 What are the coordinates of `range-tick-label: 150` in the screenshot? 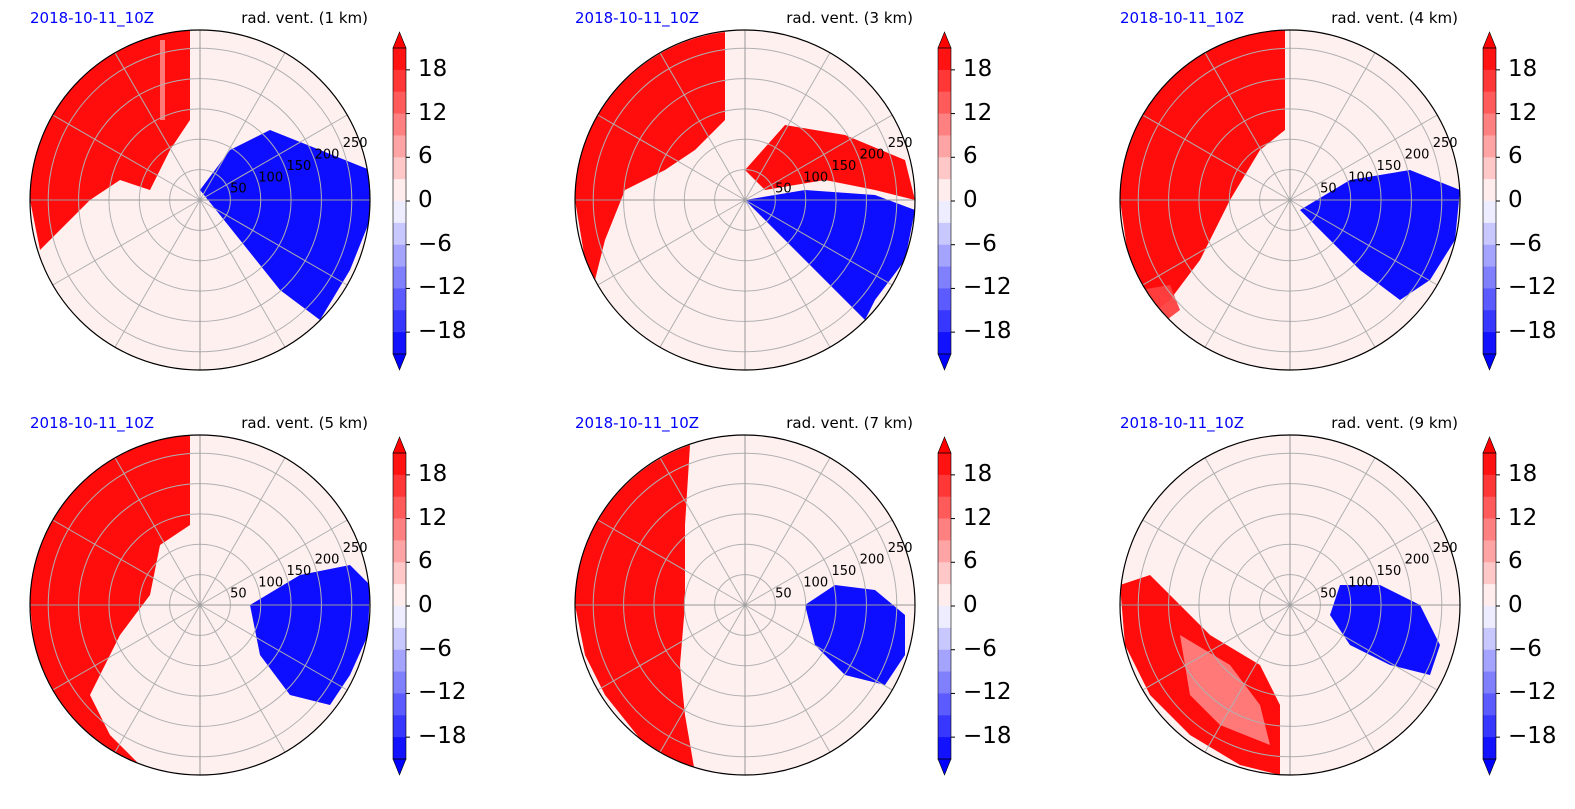 It's located at (1388, 166).